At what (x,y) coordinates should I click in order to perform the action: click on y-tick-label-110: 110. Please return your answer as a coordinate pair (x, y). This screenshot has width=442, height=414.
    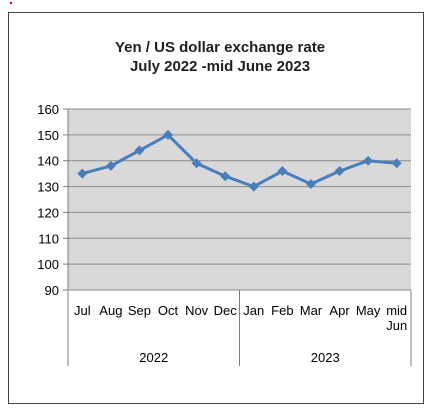
    Looking at the image, I should click on (48, 238).